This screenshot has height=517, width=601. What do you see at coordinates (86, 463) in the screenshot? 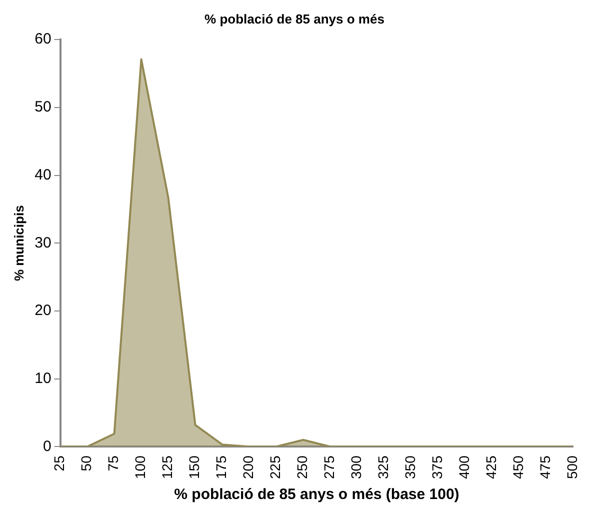
I see `x-tick-label: 50` at bounding box center [86, 463].